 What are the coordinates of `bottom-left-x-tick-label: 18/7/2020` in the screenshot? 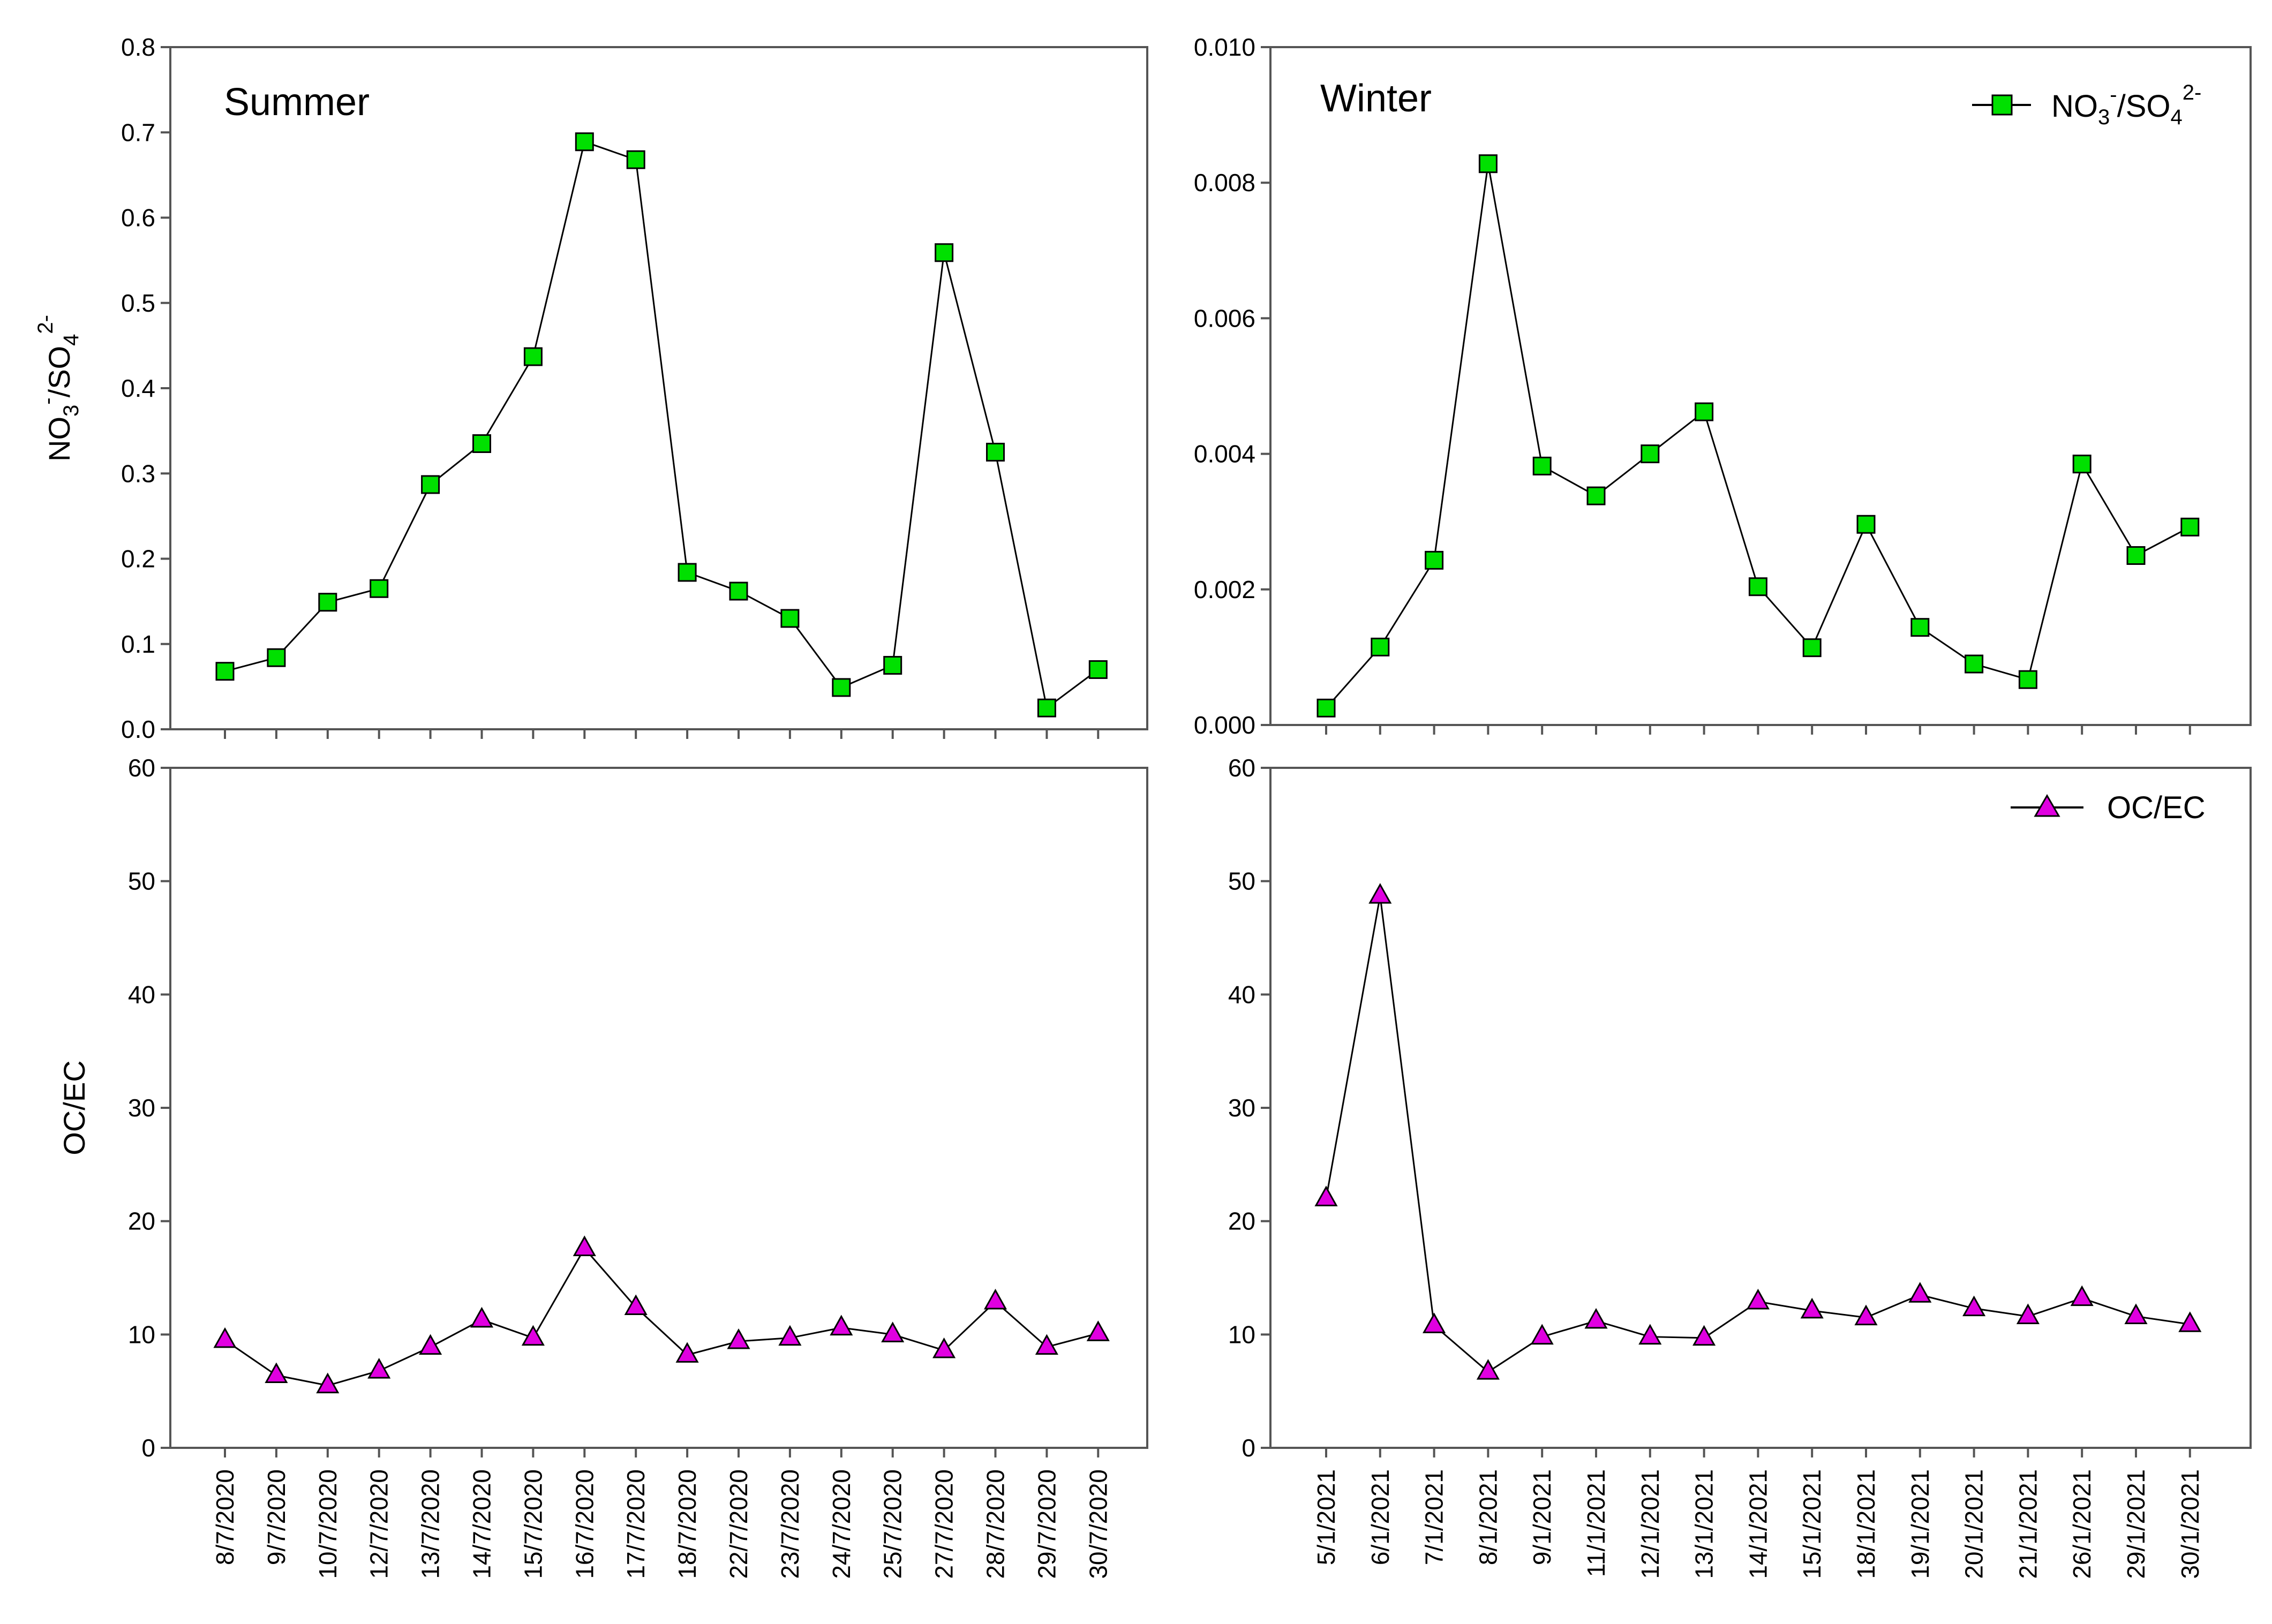 It's located at (687, 1524).